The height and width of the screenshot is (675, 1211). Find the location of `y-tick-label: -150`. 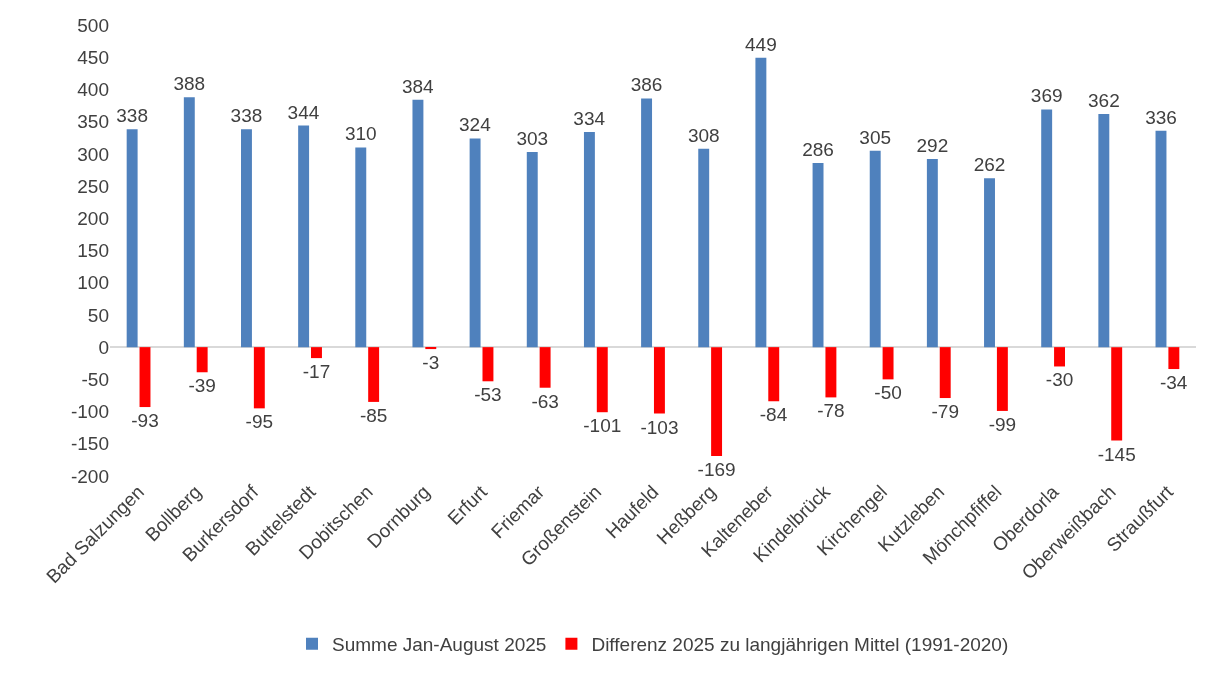

y-tick-label: -150 is located at coordinates (89, 444).